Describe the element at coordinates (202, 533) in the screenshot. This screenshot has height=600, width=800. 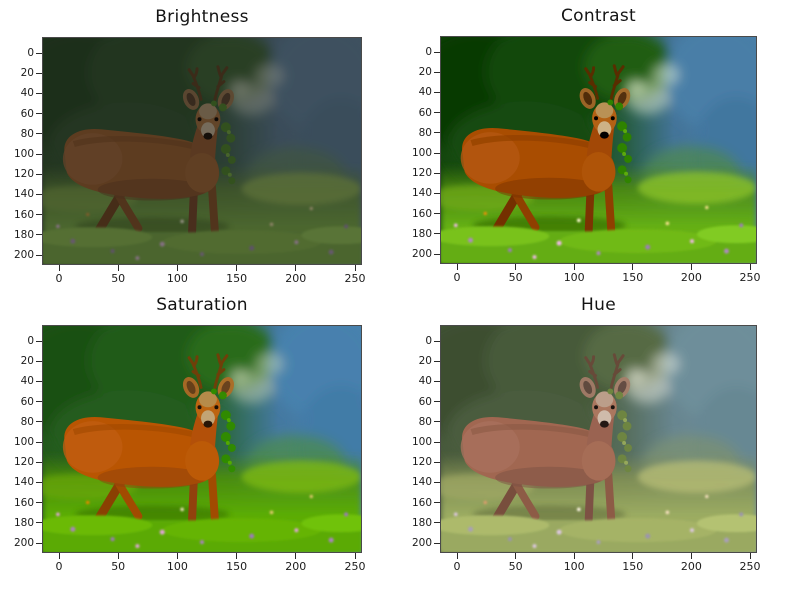
I see `foreground-grass` at that location.